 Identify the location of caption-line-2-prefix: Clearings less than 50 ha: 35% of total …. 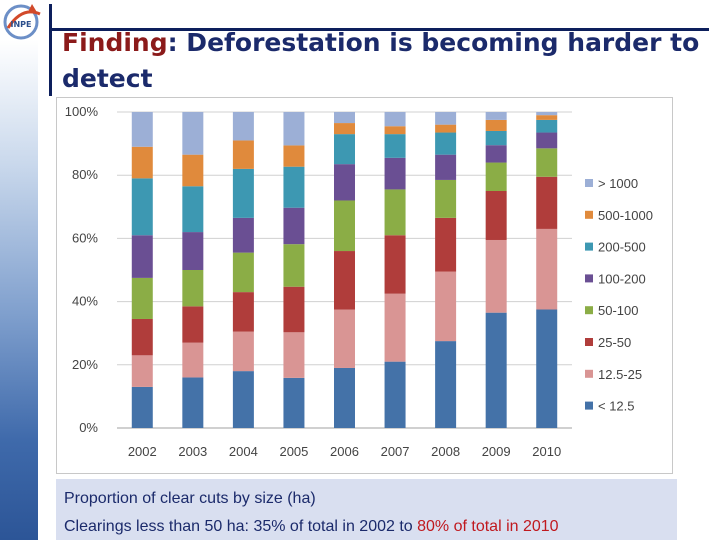
(241, 526).